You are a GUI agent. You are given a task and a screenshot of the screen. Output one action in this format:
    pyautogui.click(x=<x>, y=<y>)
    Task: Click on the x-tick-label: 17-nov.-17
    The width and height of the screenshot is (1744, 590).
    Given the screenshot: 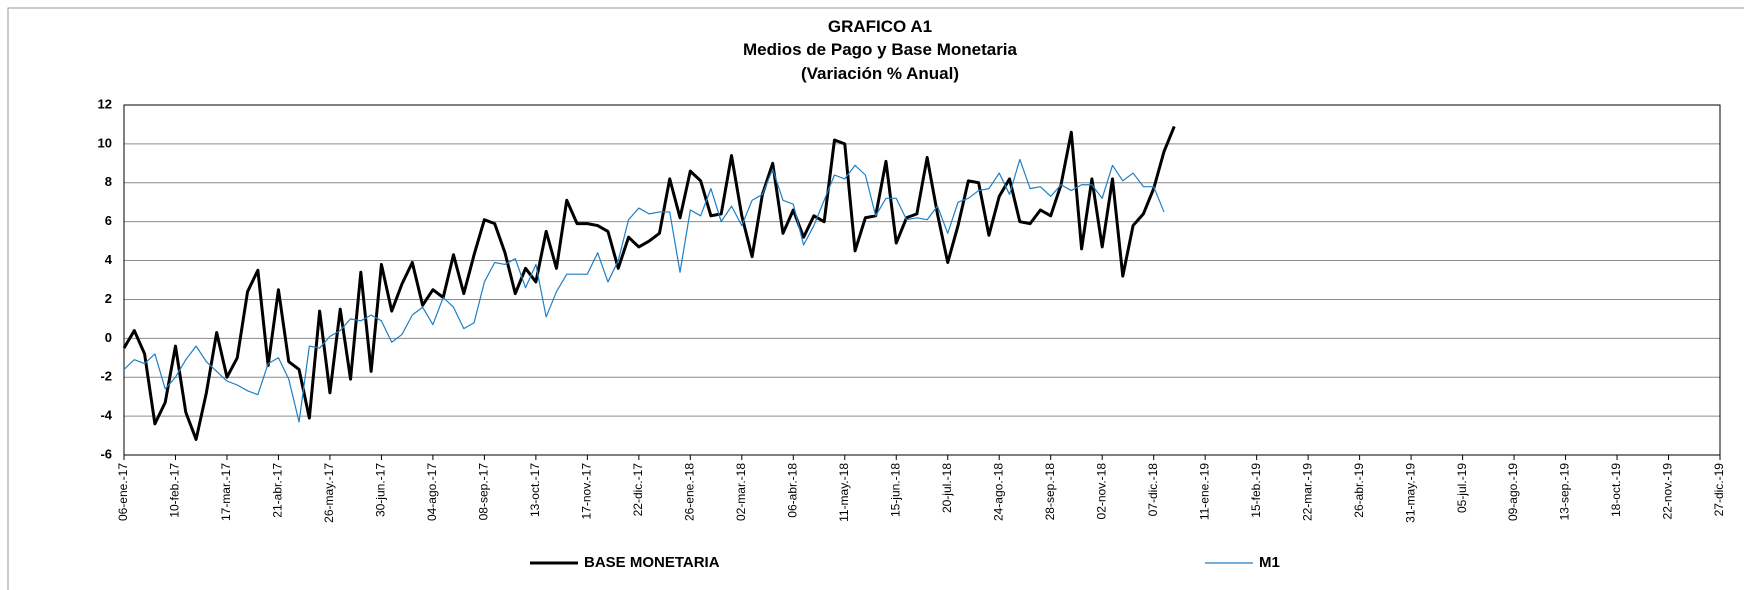 What is the action you would take?
    pyautogui.click(x=587, y=491)
    